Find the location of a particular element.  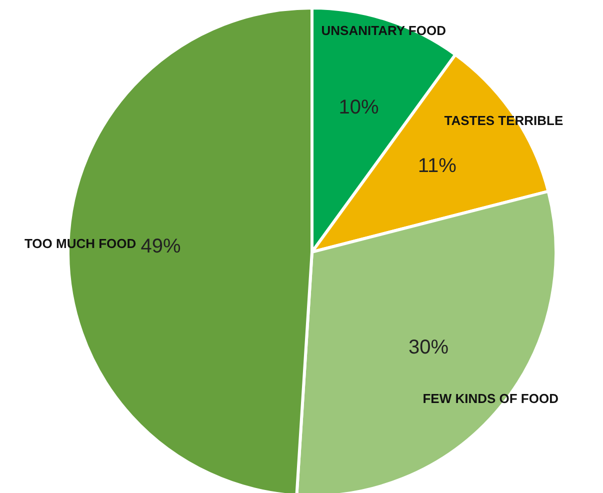

data-label: 49% is located at coordinates (161, 247).